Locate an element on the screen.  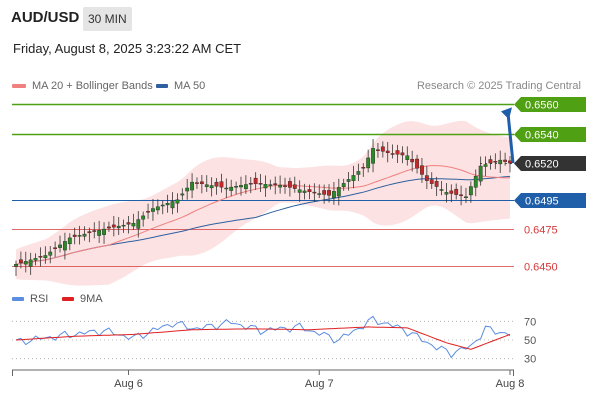
rsi-legend-label: RSI is located at coordinates (39, 299).